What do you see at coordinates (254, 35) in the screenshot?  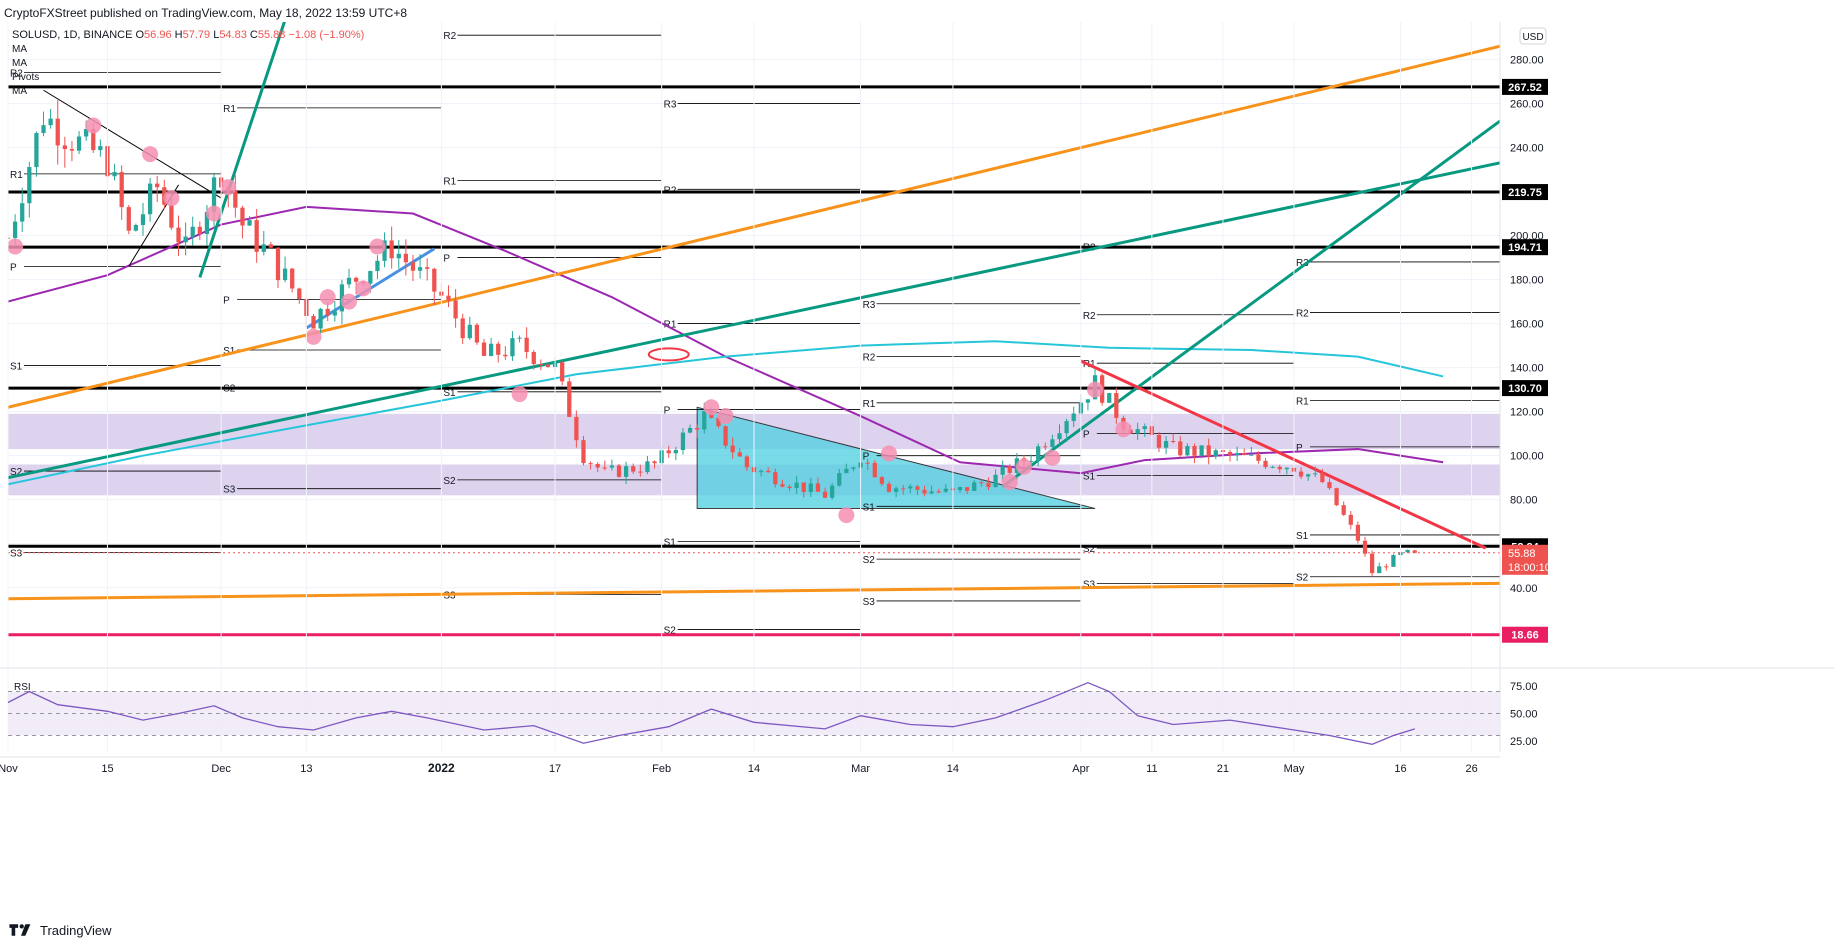 I see `legend-c-label: C` at bounding box center [254, 35].